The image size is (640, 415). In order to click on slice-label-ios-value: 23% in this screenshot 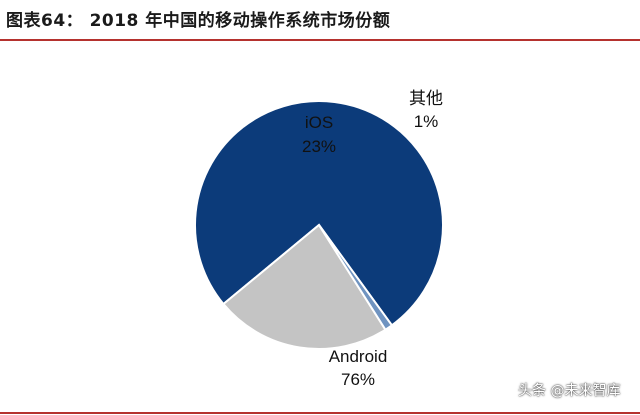, I will do `click(319, 146)`.